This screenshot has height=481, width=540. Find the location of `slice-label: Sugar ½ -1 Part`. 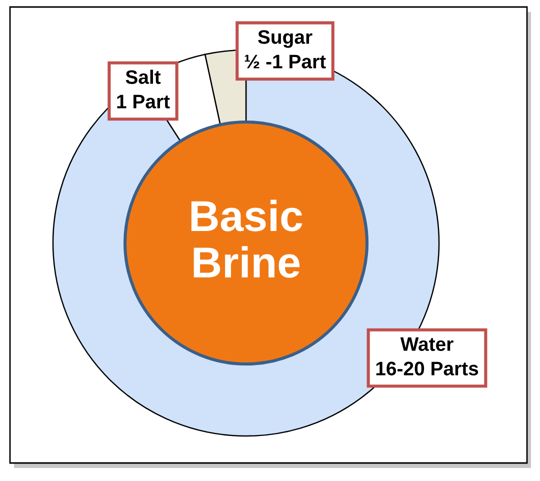

slice-label: Sugar ½ -1 Part is located at coordinates (285, 49).